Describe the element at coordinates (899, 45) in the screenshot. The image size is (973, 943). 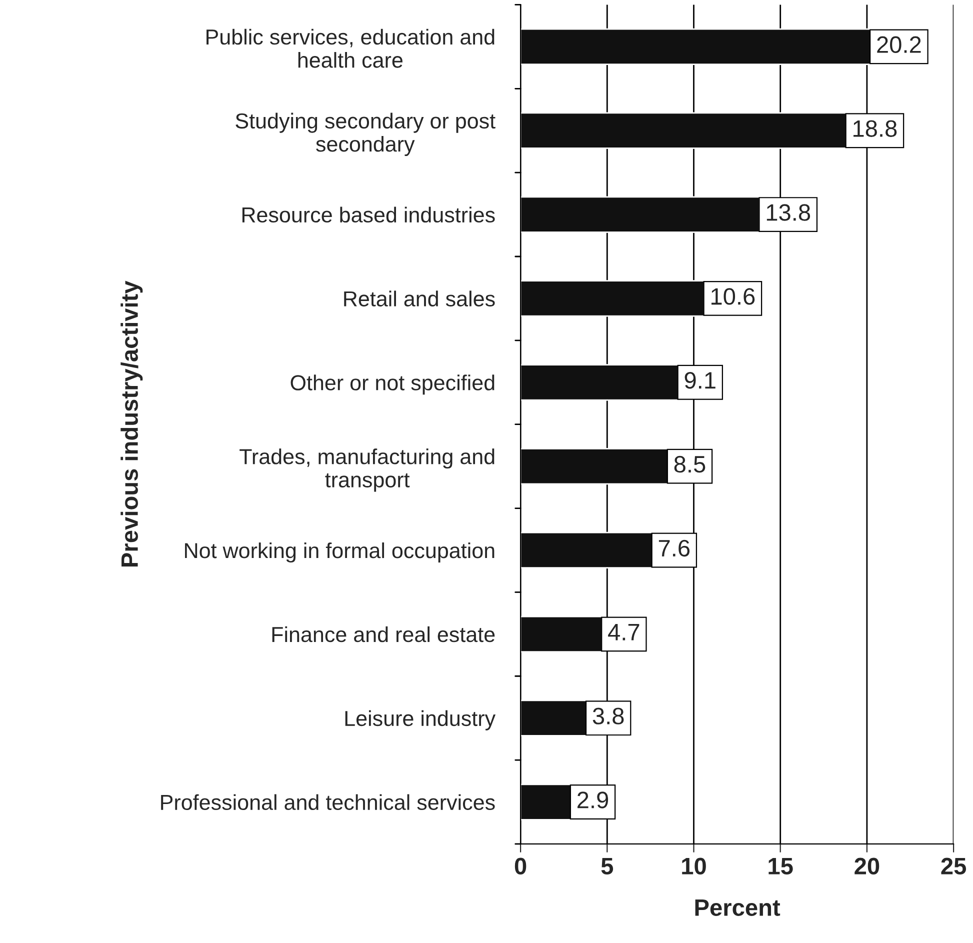
I see `data-label: 20.2` at that location.